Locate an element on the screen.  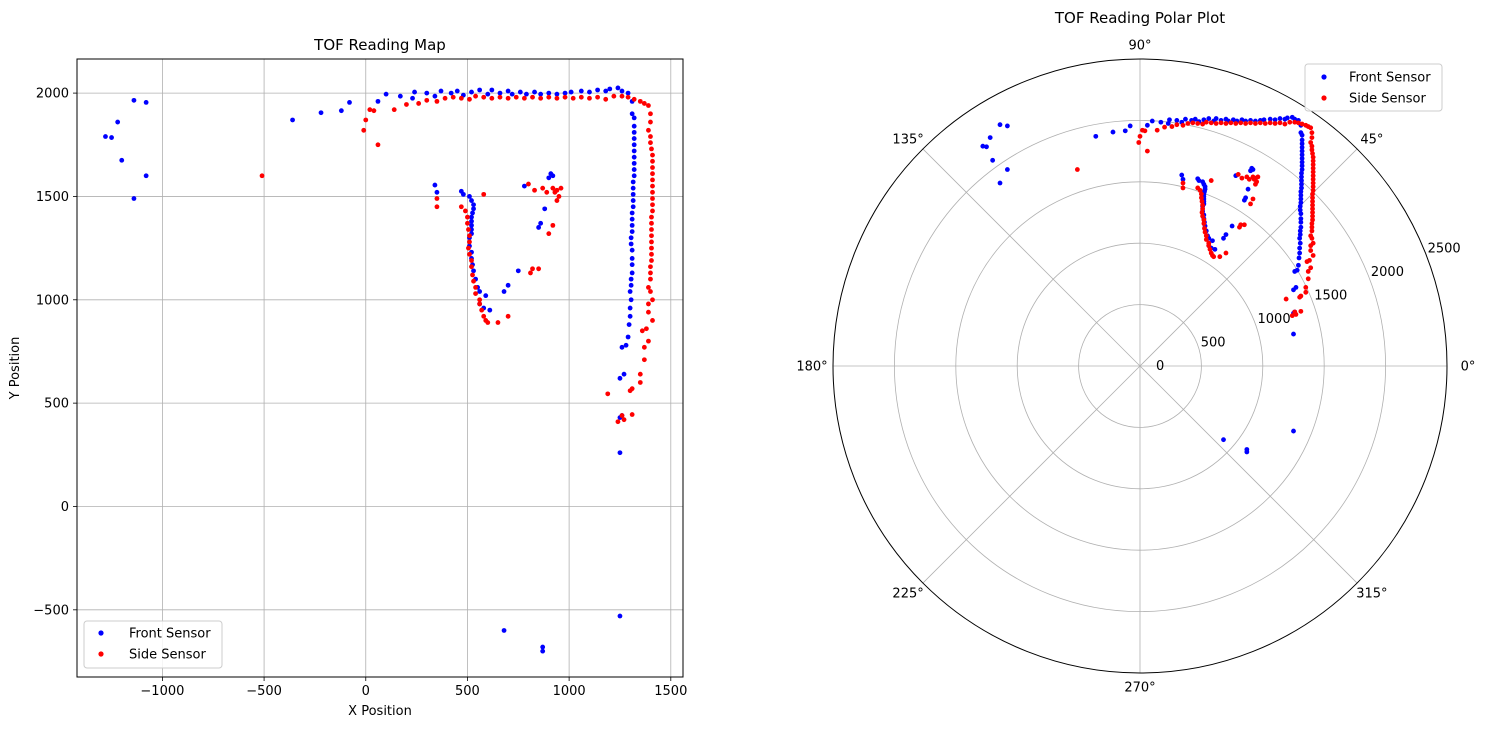
left-y-tick-label: 500 is located at coordinates (56, 404).